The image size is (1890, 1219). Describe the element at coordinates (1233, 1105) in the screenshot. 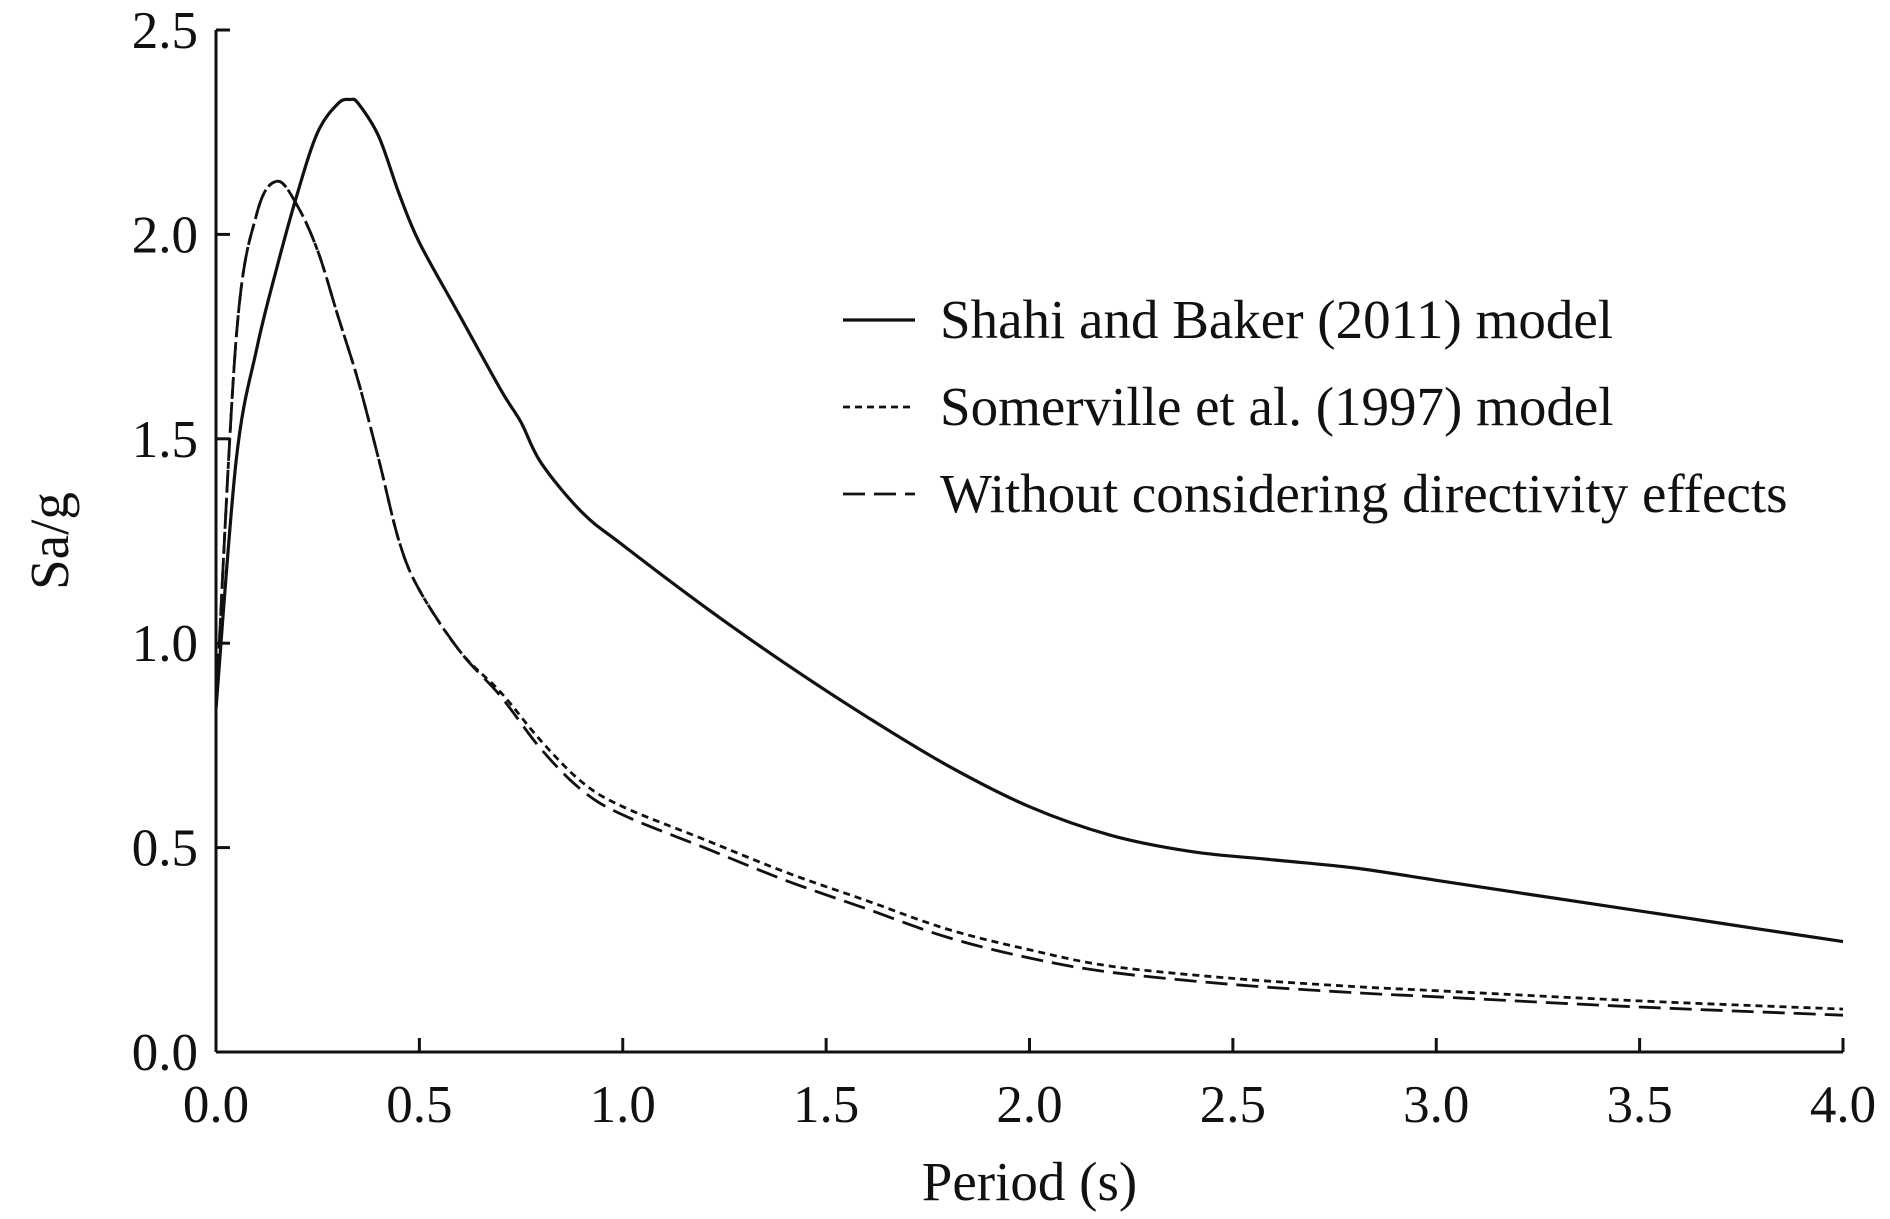

I see `x-tick-label: 2.5` at that location.